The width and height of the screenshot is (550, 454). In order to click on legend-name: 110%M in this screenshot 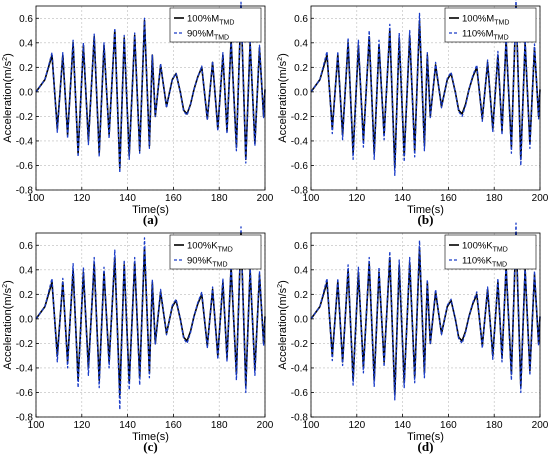, I will do `click(478, 34)`.